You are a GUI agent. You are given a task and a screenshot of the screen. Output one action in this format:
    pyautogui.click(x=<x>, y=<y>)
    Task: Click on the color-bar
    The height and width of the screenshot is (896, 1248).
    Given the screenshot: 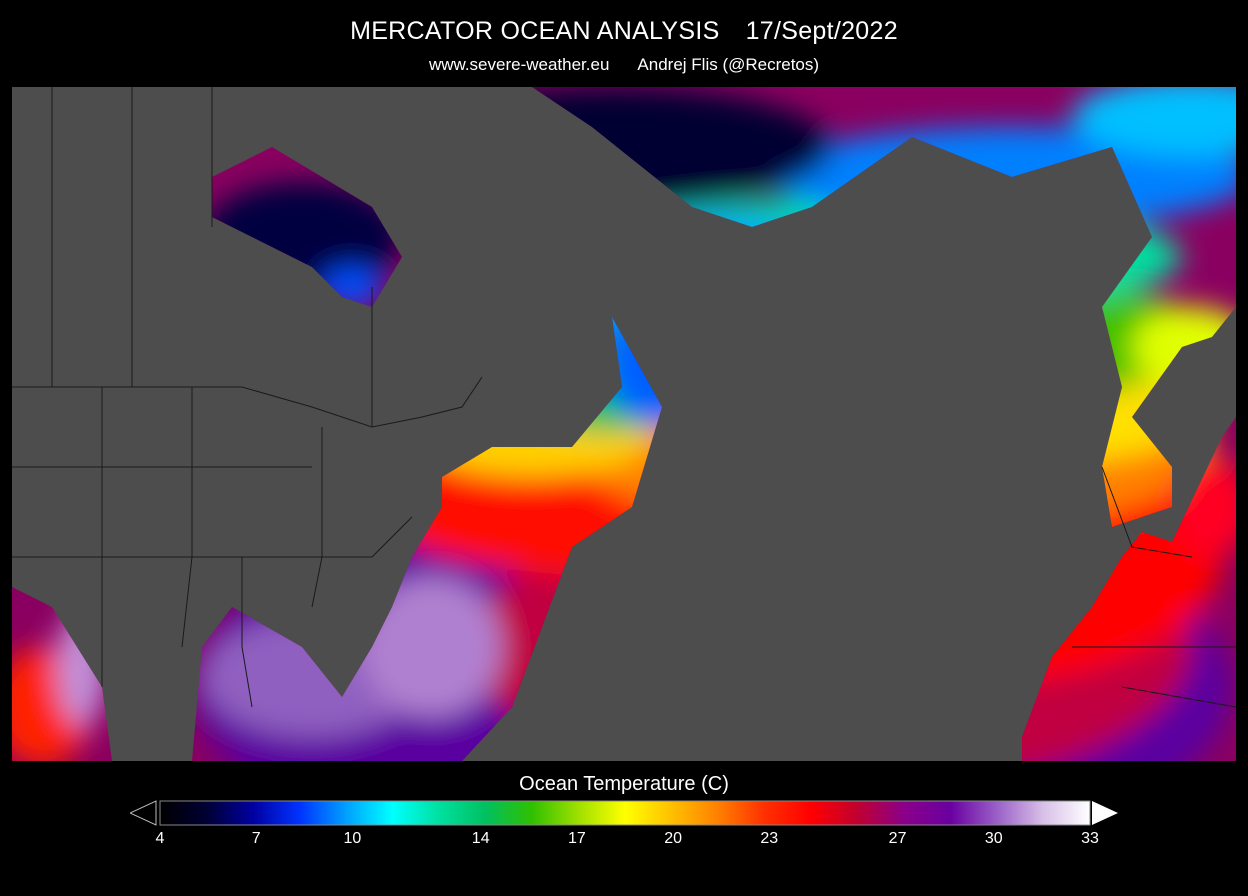 What is the action you would take?
    pyautogui.click(x=624, y=813)
    